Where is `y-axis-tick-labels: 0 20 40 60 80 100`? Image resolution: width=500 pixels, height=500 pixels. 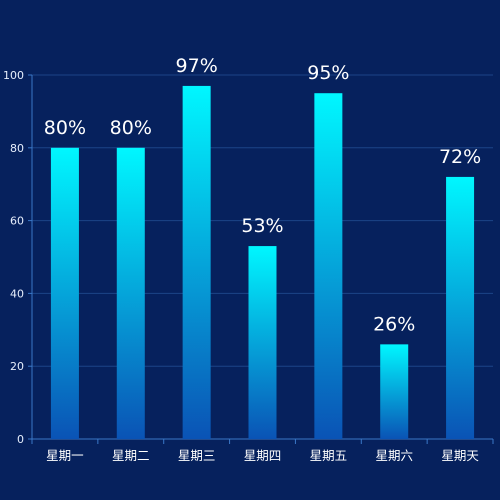 y-axis-tick-labels: 0 20 40 60 80 100 is located at coordinates (13, 257).